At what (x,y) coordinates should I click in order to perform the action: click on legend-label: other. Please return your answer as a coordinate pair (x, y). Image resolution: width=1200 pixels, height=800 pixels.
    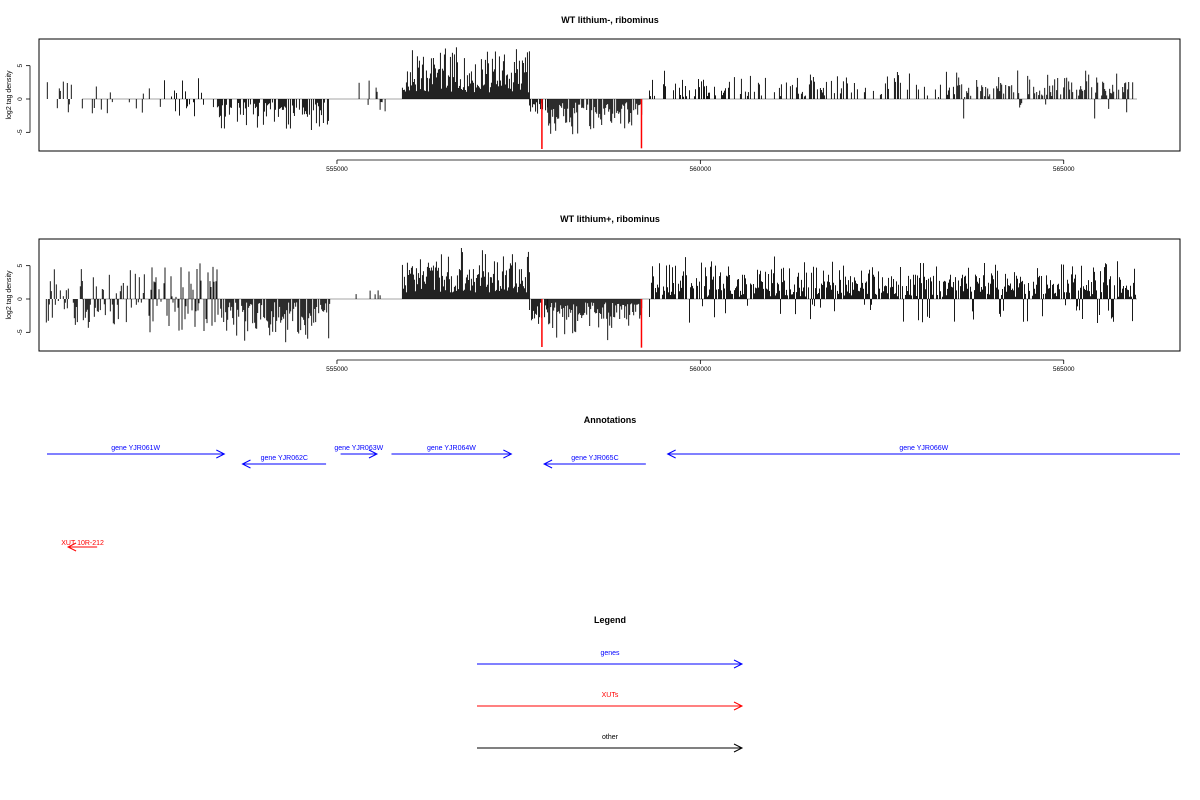
    Looking at the image, I should click on (610, 737).